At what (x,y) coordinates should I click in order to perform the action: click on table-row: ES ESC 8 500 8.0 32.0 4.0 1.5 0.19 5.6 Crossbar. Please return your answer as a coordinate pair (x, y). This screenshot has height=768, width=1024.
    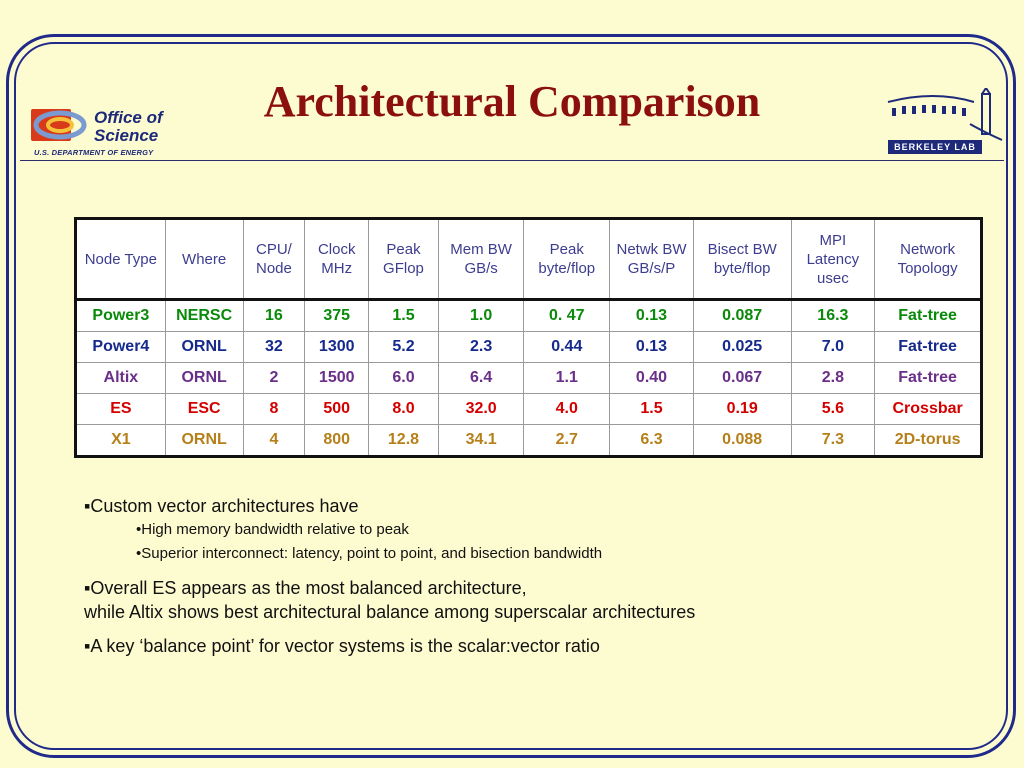
    Looking at the image, I should click on (528, 409).